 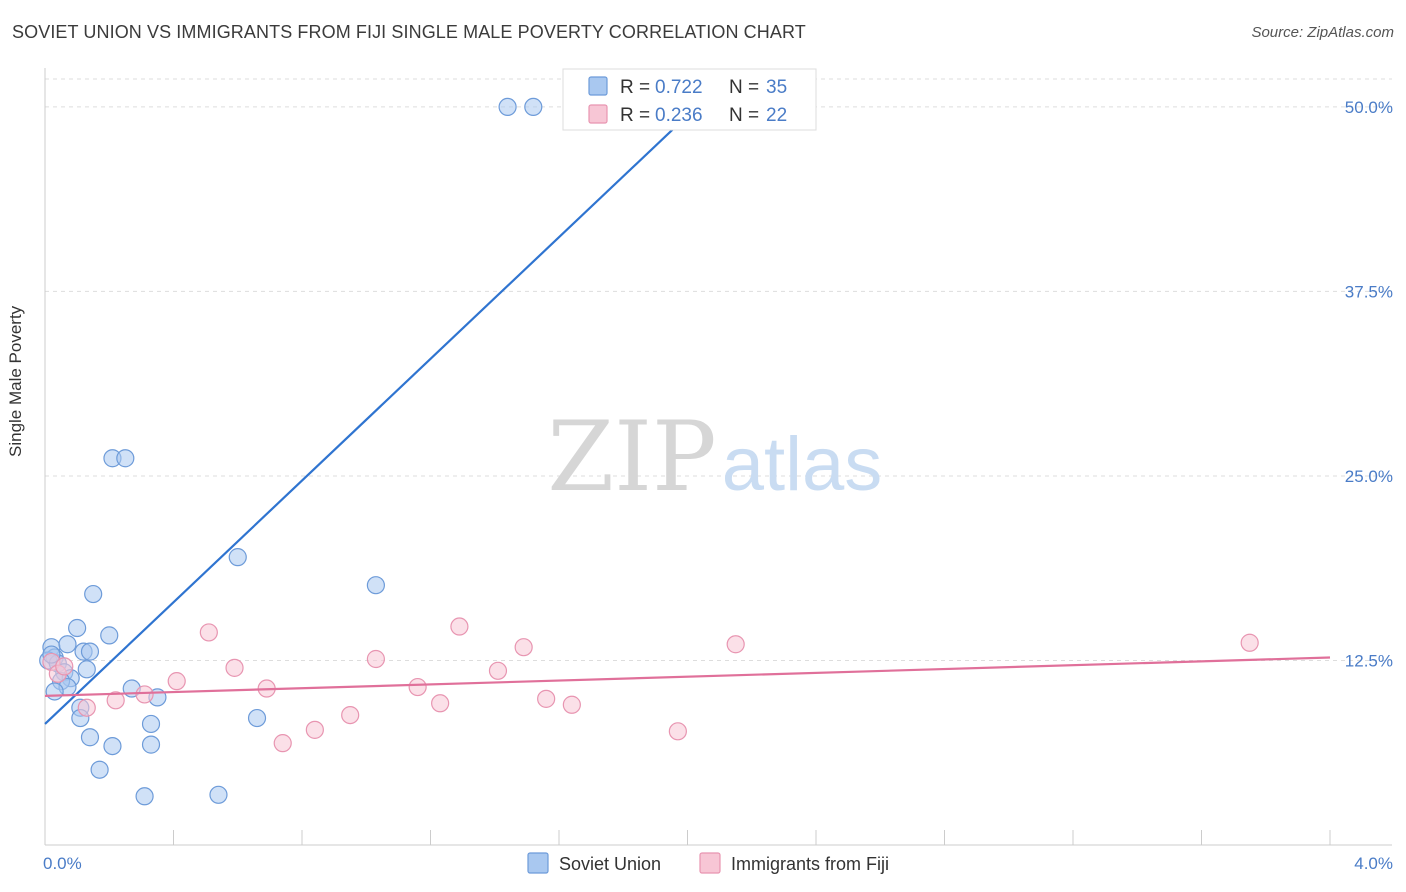 I want to click on x-tick-label-max: 4.0%, so click(x=1373, y=863).